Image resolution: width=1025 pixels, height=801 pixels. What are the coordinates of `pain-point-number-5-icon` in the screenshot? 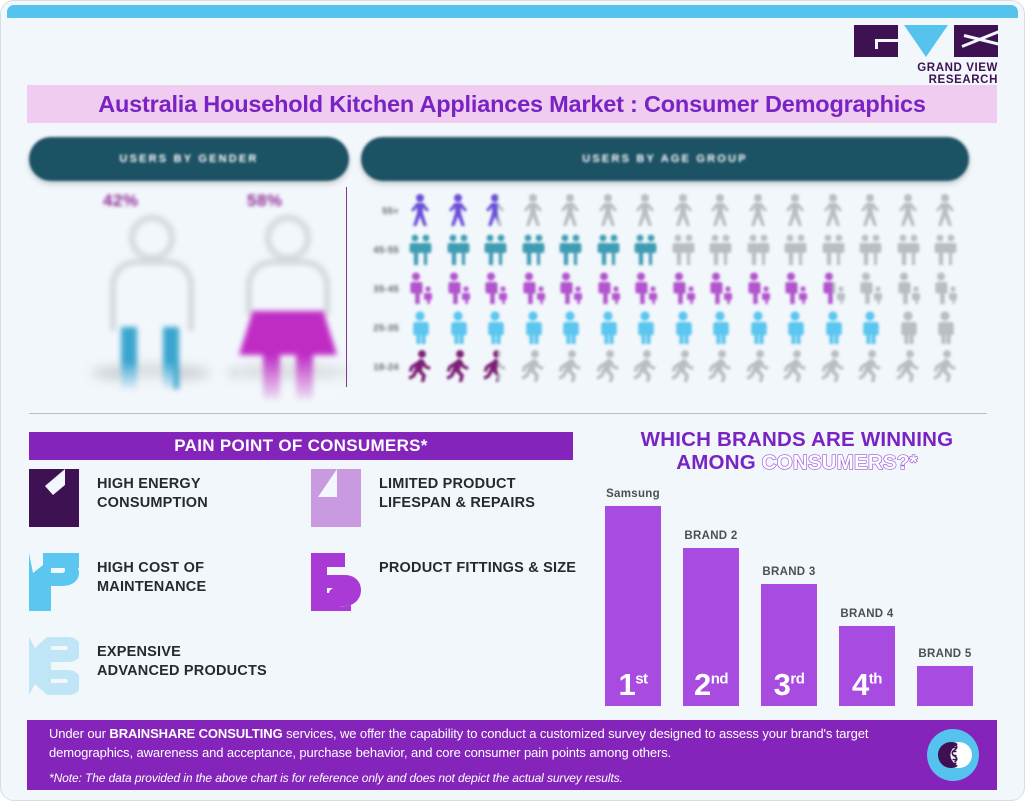 It's located at (336, 582).